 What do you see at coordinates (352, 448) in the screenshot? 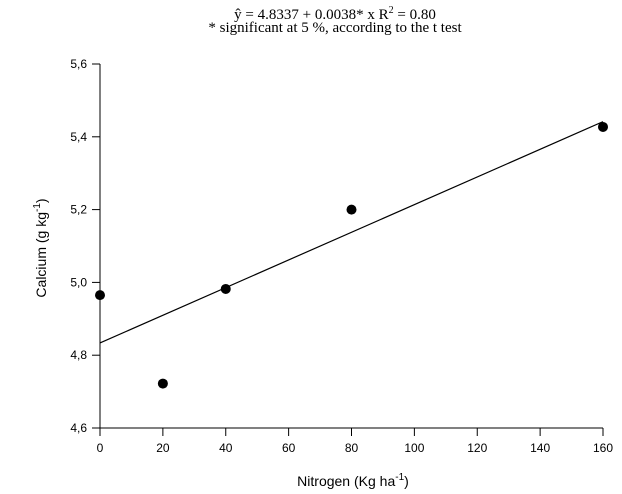
I see `x-tick-label: 80` at bounding box center [352, 448].